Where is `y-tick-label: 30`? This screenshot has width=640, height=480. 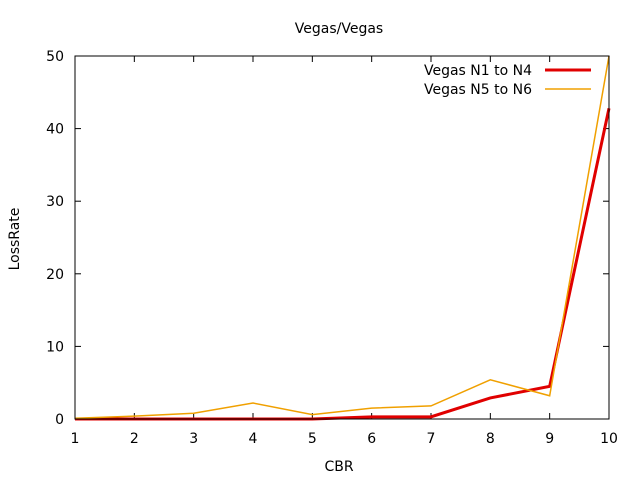 y-tick-label: 30 is located at coordinates (55, 202).